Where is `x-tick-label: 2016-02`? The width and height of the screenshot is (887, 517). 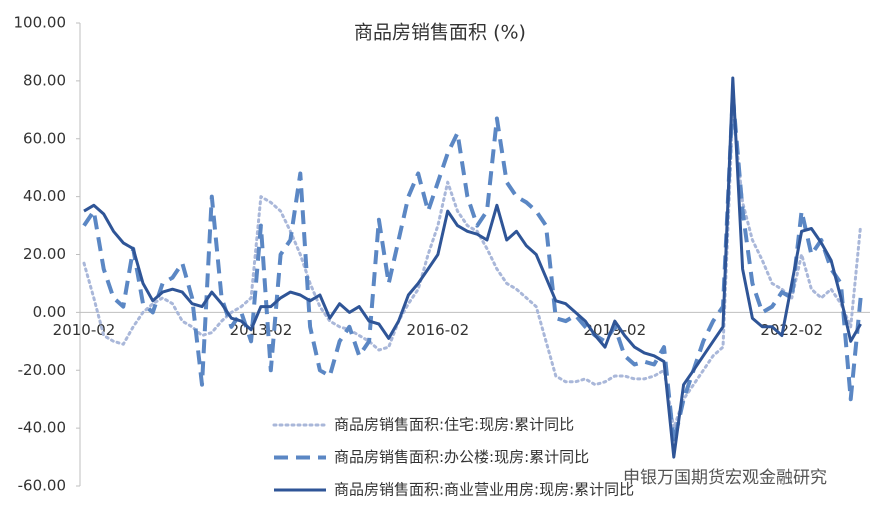
x-tick-label: 2016-02 is located at coordinates (438, 330).